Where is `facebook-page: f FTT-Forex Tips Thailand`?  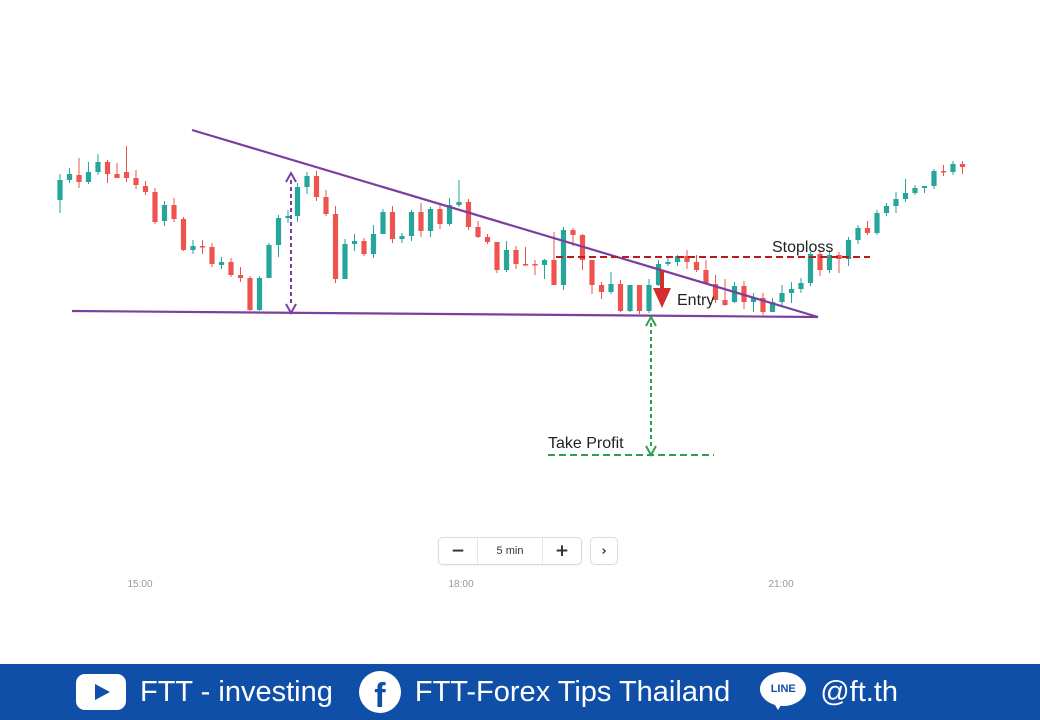
facebook-page: f FTT-Forex Tips Thailand is located at coordinates (544, 692).